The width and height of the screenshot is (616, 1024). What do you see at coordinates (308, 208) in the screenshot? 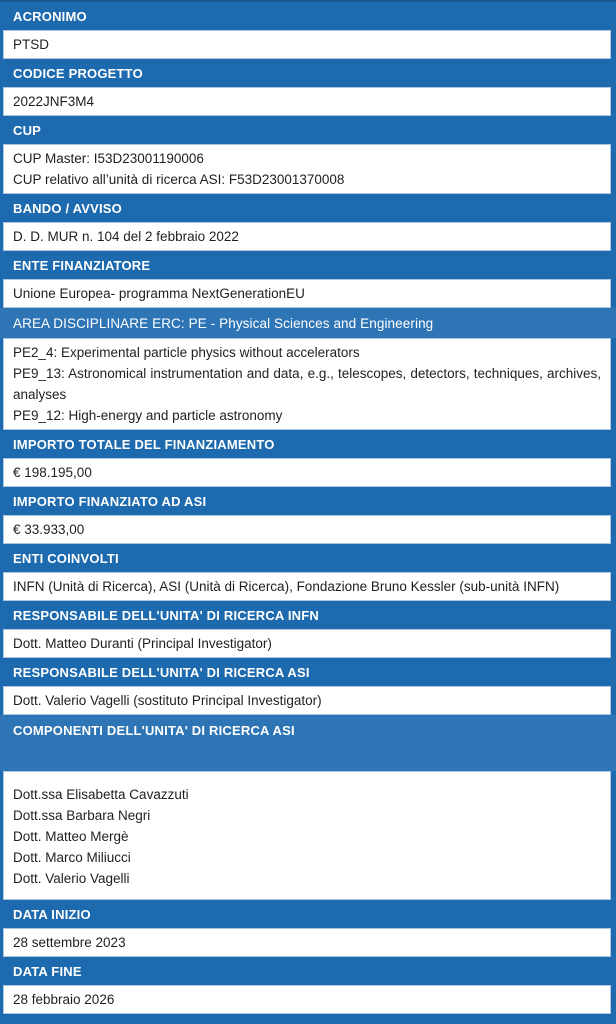
I see `section-header-bando-avviso: BANDO / AVVISO` at bounding box center [308, 208].